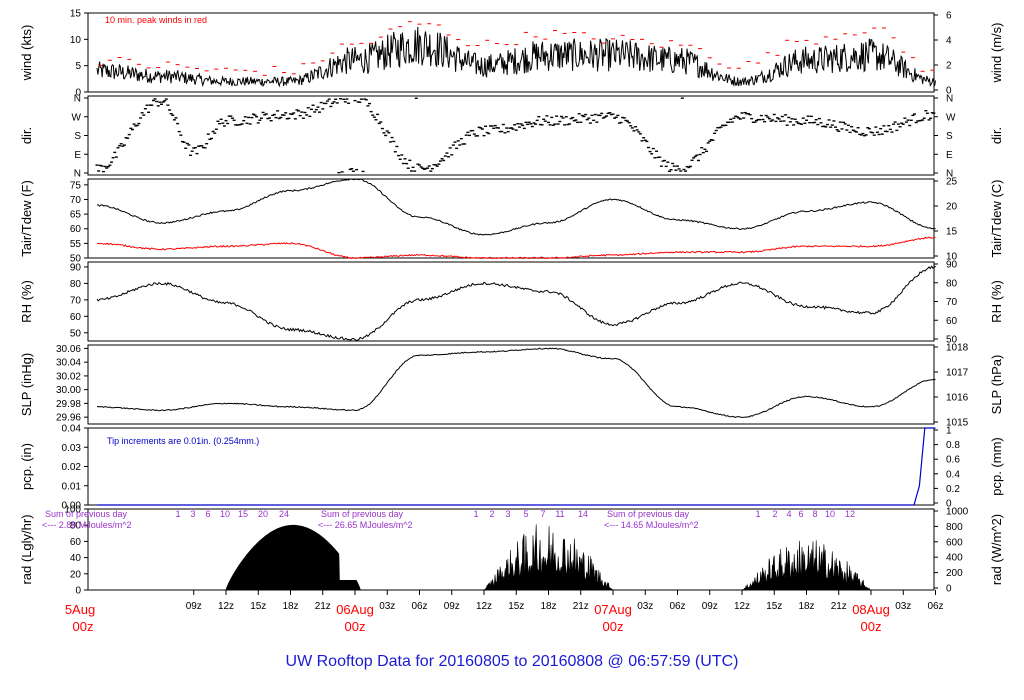 The image size is (1024, 700). What do you see at coordinates (77, 117) in the screenshot?
I see `panel-dir-left-tick-label: W` at bounding box center [77, 117].